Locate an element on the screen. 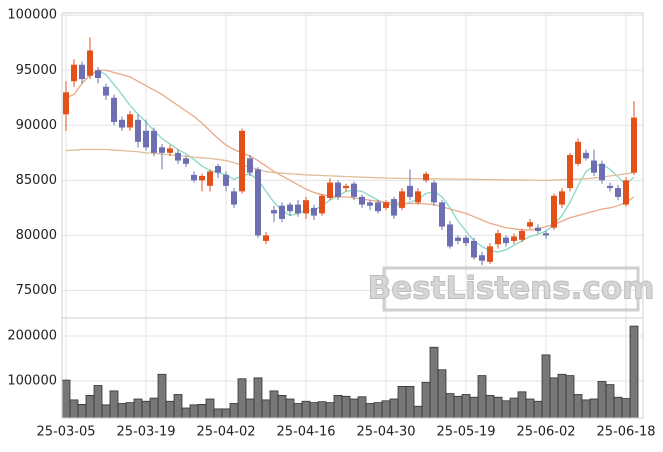 This screenshot has width=663, height=452. watermark: BestListens.com is located at coordinates (511, 289).